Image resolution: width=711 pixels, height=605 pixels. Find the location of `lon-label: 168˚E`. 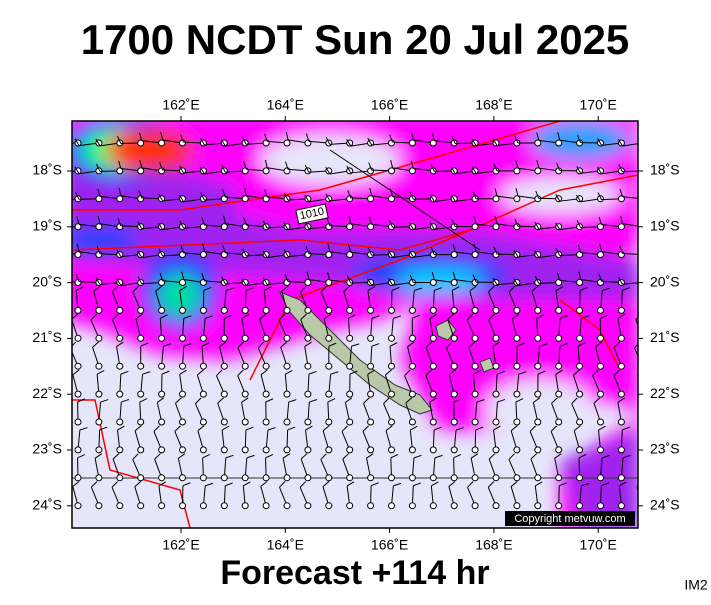

lon-label: 168˚E is located at coordinates (493, 545).